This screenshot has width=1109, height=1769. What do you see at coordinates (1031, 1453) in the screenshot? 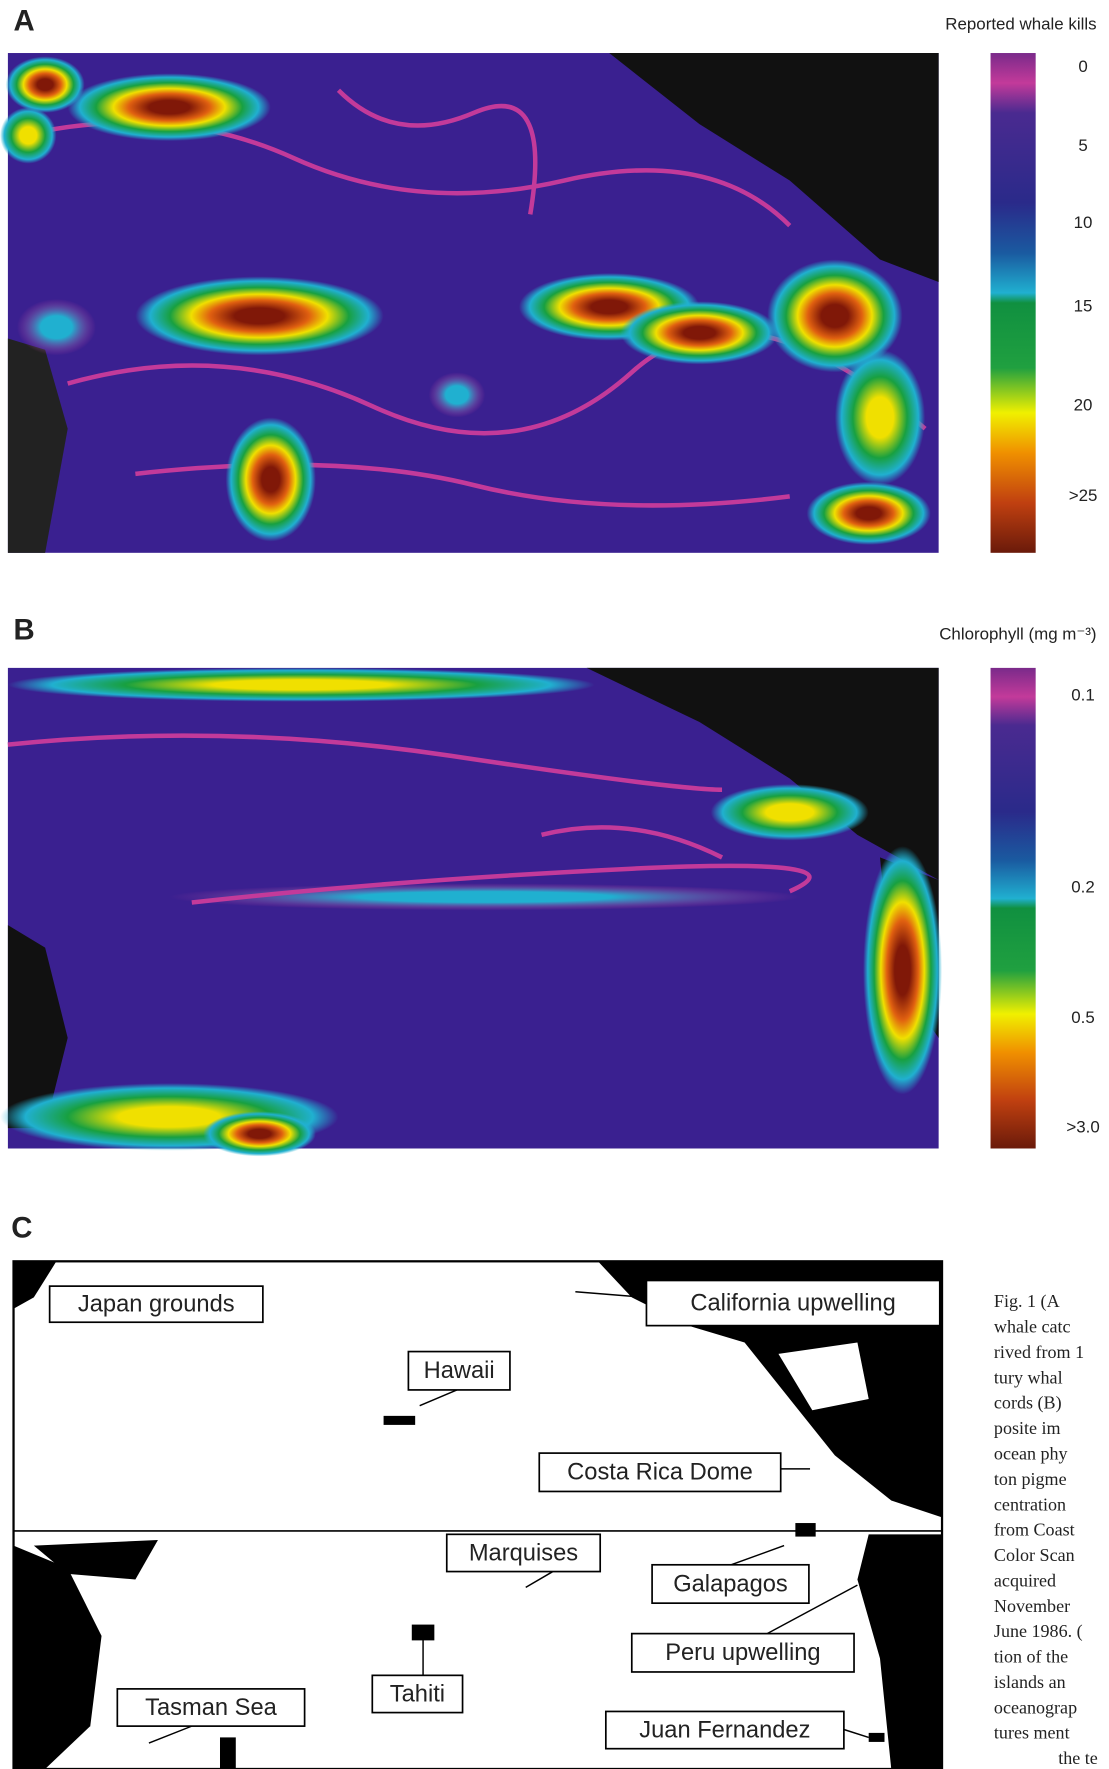
I see `caption-line: ocean phy` at bounding box center [1031, 1453].